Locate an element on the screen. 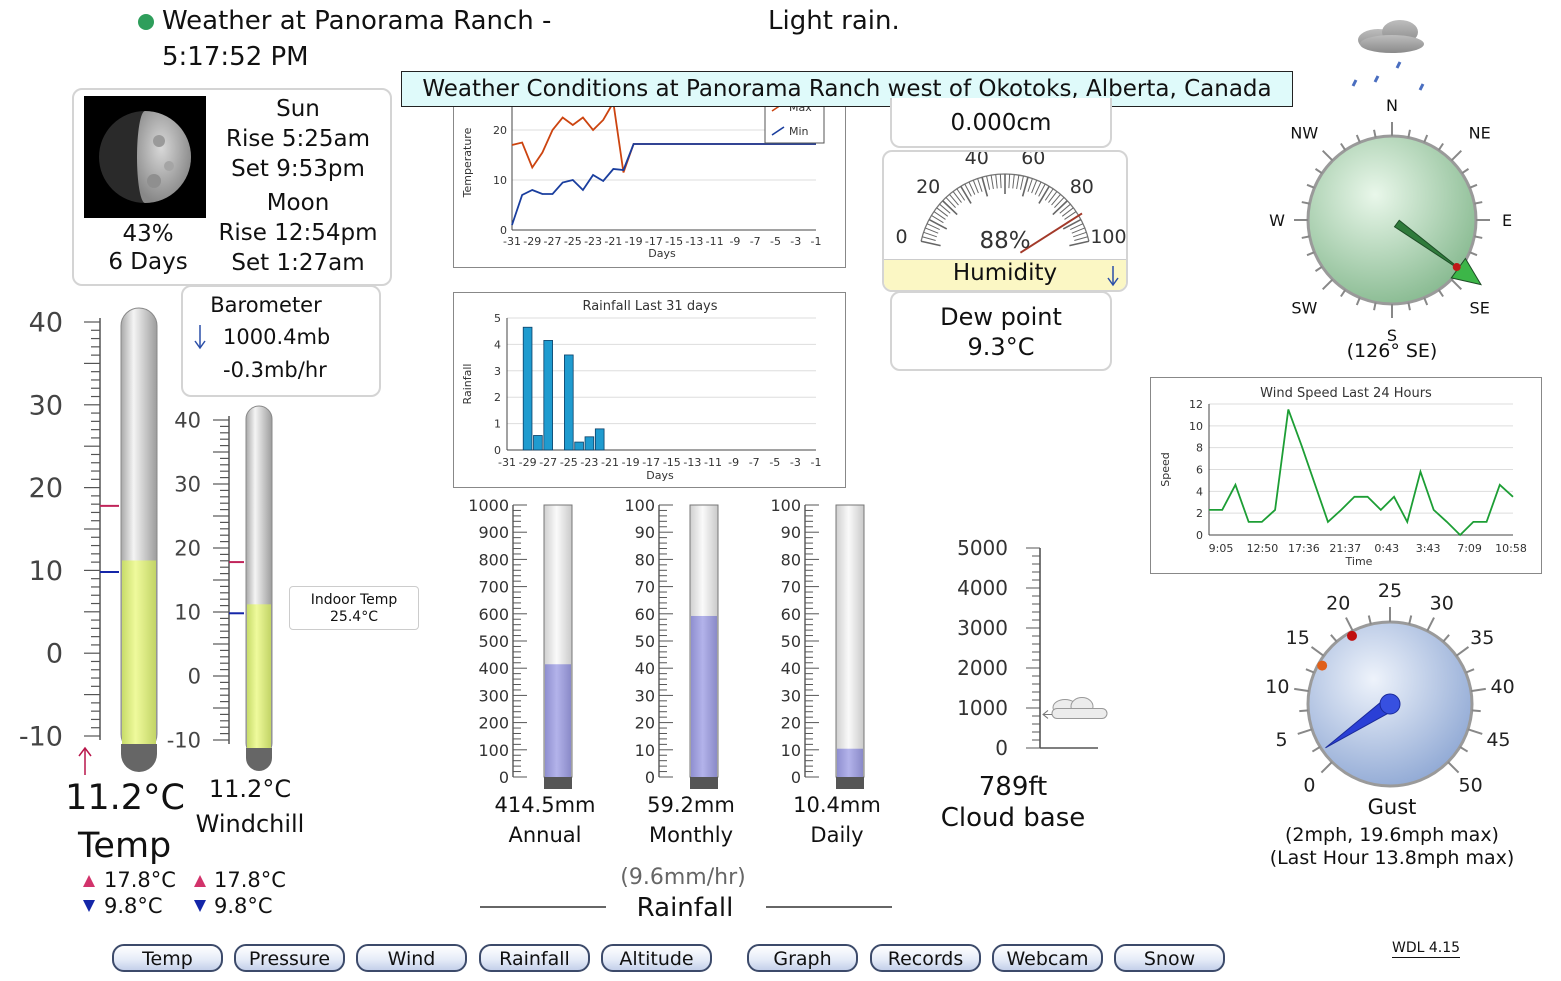  x-tick-label: -23 is located at coordinates (593, 241).